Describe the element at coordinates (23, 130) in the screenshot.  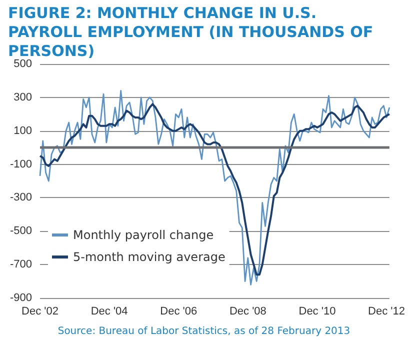
I see `y-tick-label: 100` at that location.